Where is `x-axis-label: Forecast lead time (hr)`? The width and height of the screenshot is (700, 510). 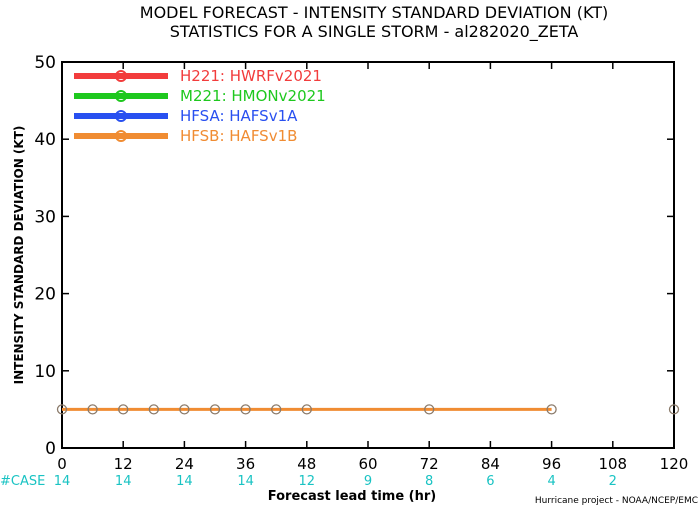
x-axis-label: Forecast lead time (hr) is located at coordinates (352, 496).